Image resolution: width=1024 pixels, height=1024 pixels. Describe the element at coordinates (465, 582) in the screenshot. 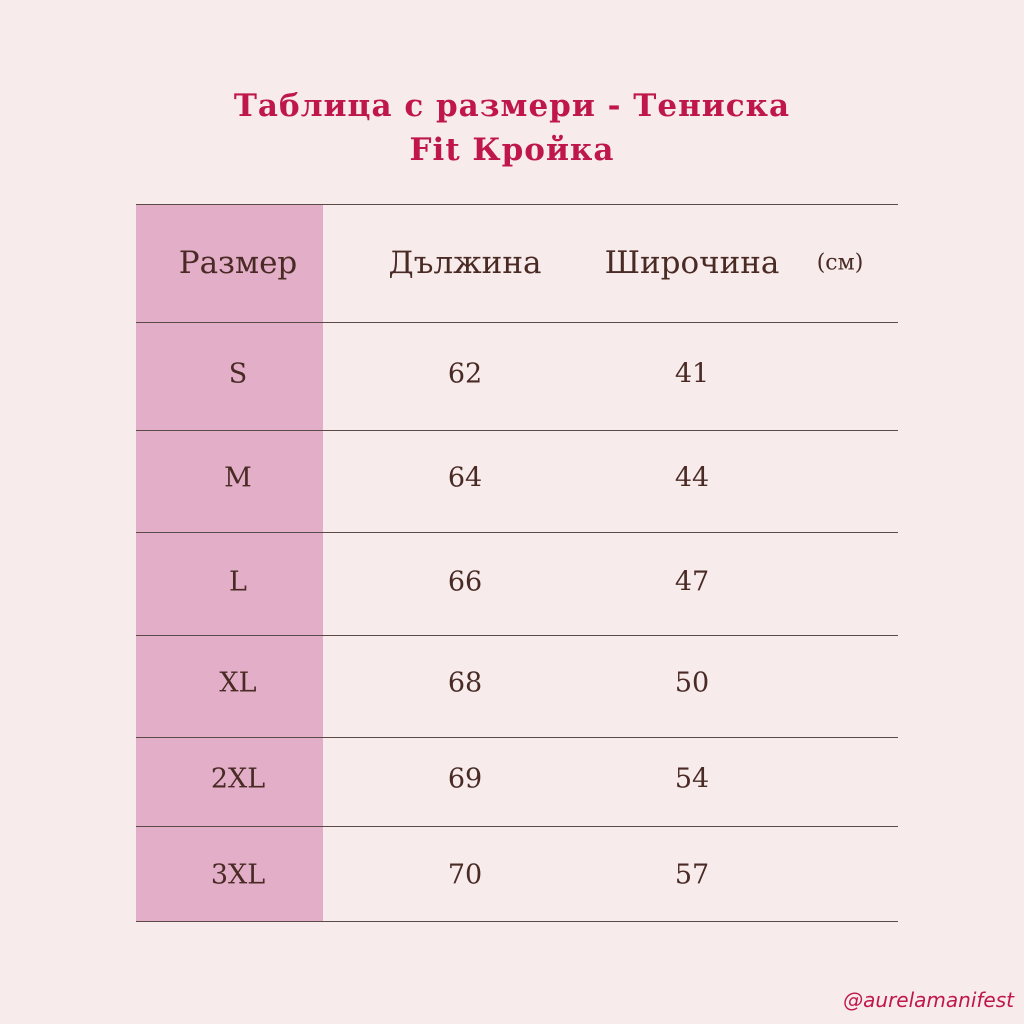

I see `measure-value: 66` at that location.